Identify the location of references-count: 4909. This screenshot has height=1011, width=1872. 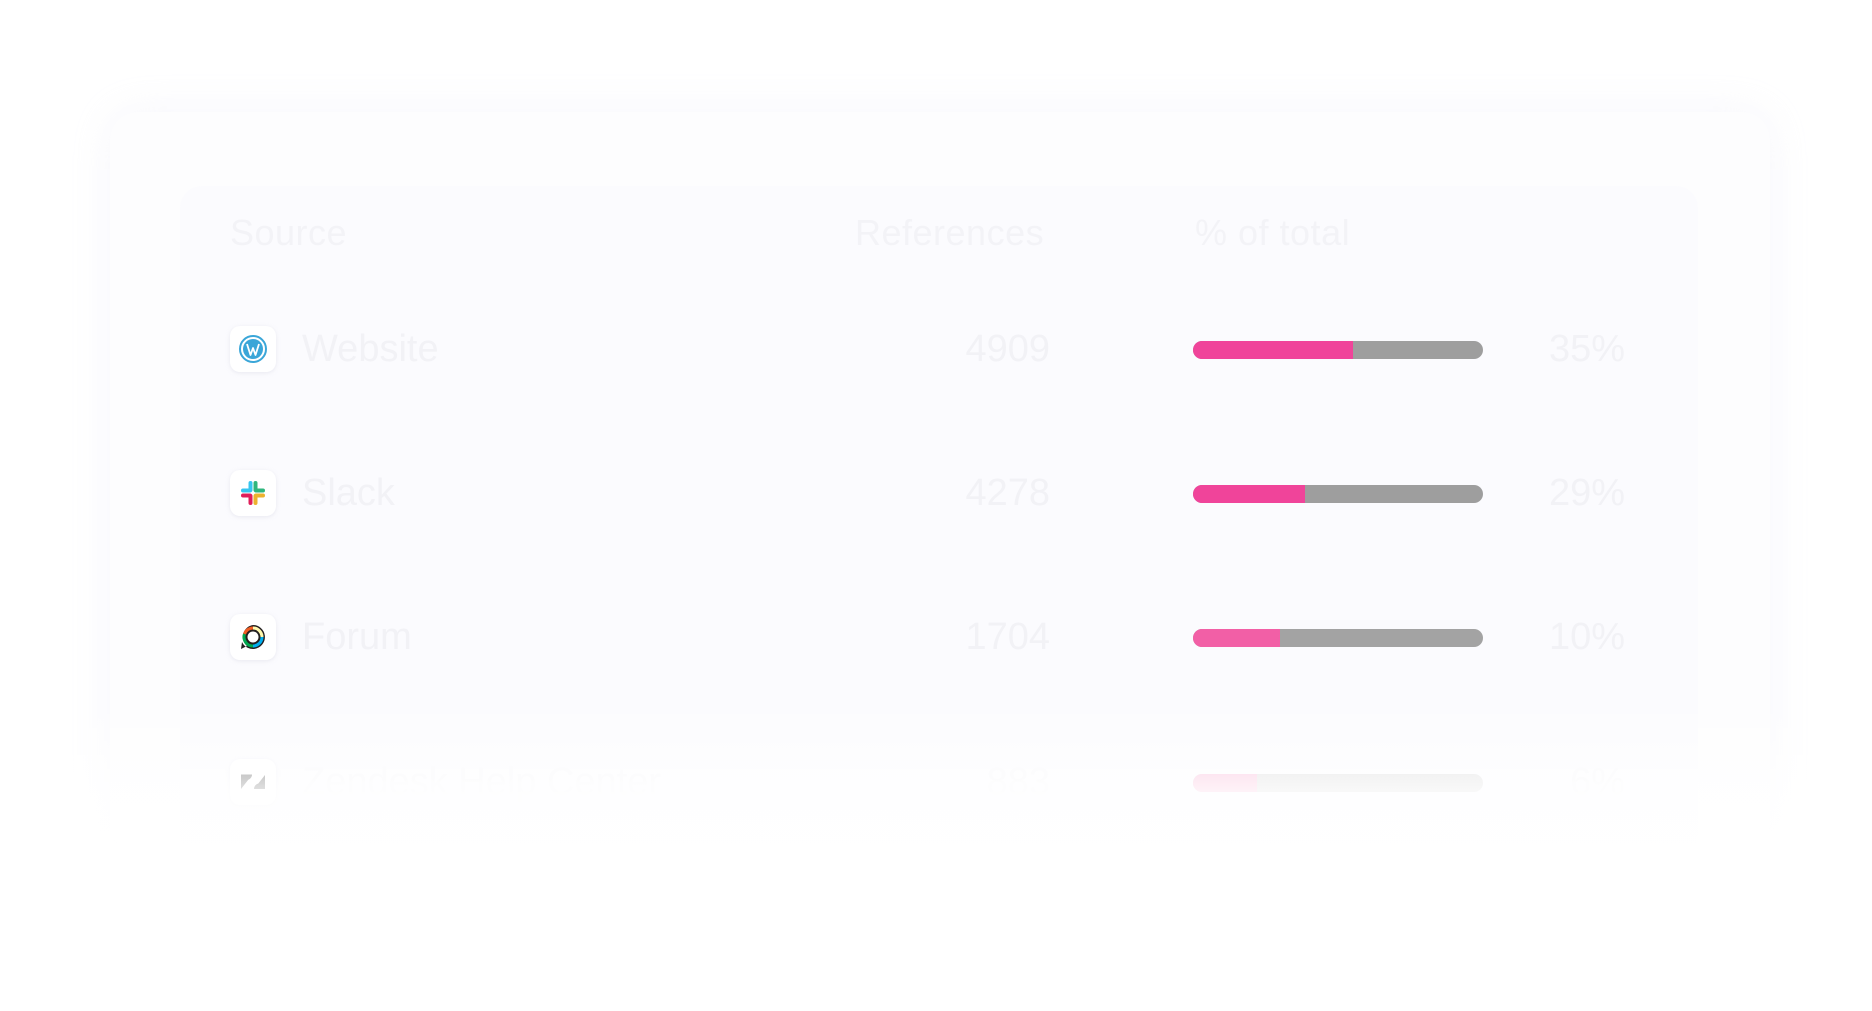
(1007, 349).